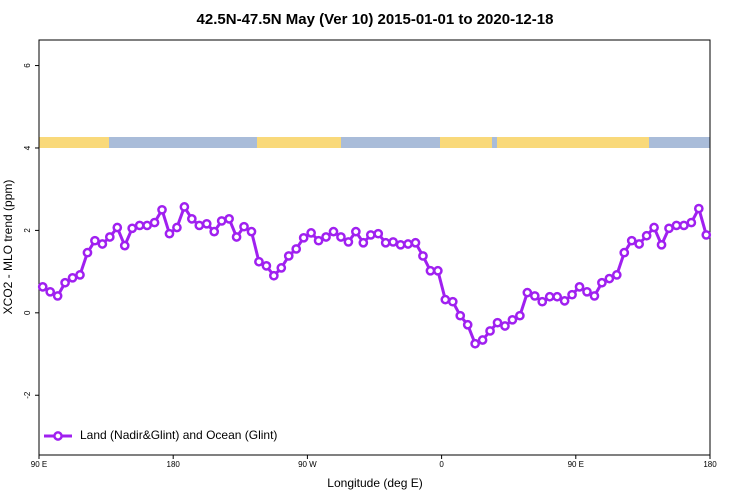 The image size is (750, 500). What do you see at coordinates (8, 247) in the screenshot?
I see `y-axis-label: XCO2 - MLO trend (ppm)` at bounding box center [8, 247].